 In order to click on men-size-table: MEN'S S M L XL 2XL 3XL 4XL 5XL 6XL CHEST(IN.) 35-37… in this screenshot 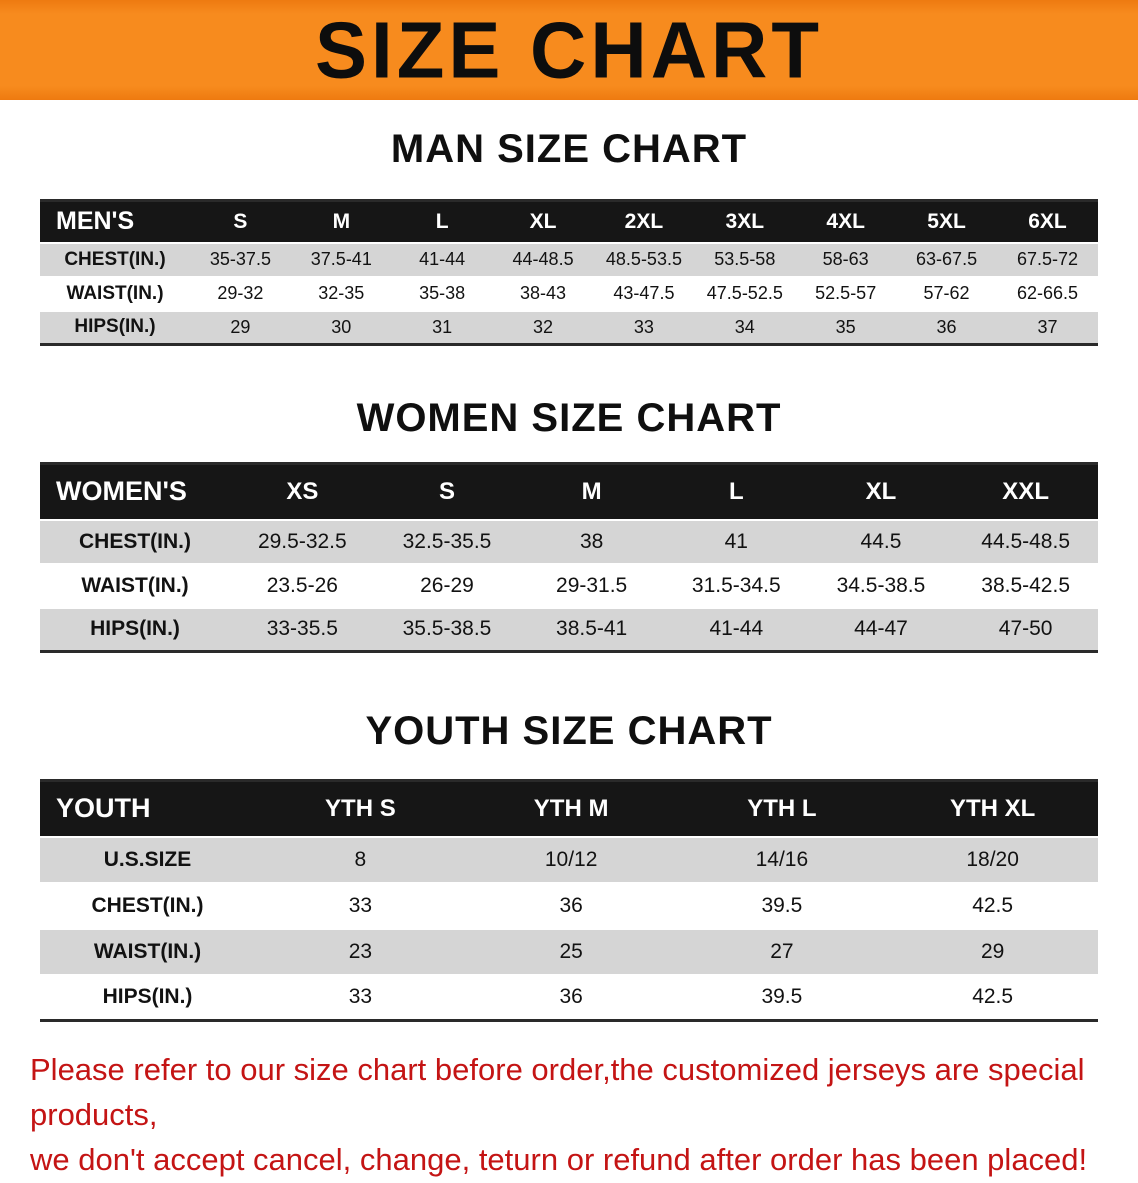, I will do `click(569, 272)`.